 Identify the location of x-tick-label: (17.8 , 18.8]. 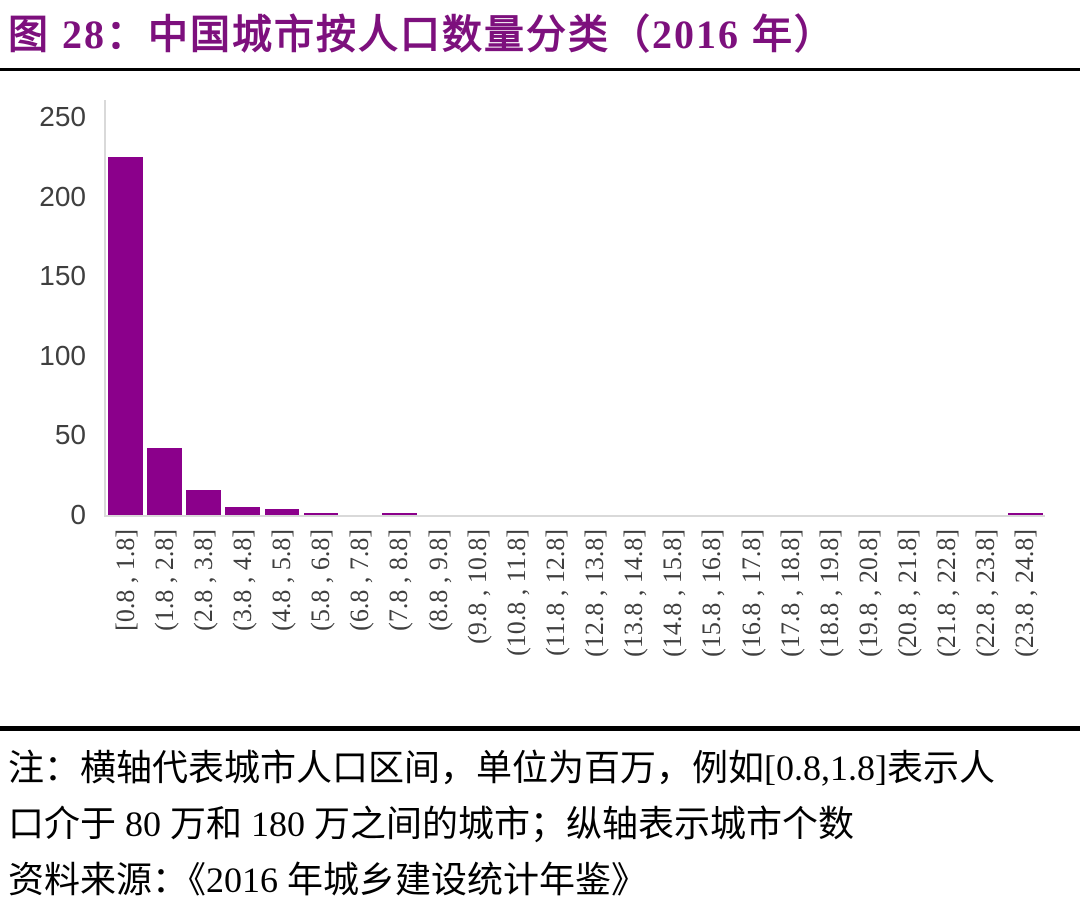
(790, 593).